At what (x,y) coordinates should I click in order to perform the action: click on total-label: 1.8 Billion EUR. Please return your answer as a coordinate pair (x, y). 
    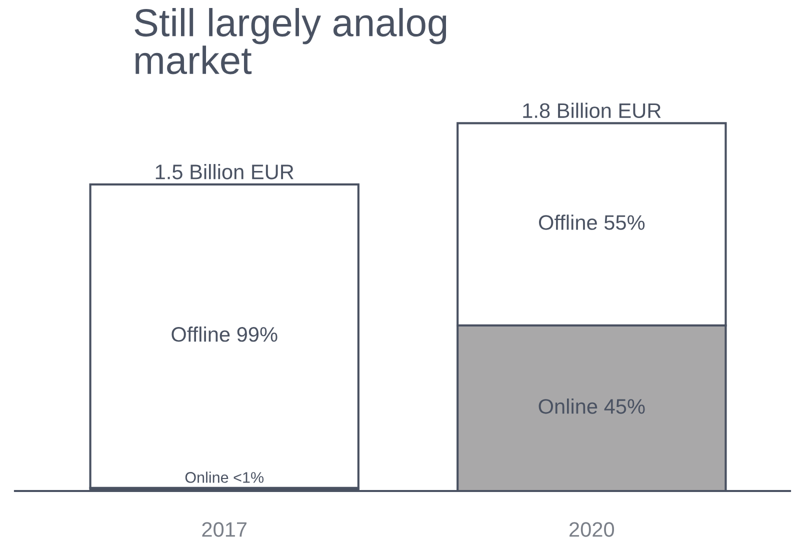
    Looking at the image, I should click on (592, 110).